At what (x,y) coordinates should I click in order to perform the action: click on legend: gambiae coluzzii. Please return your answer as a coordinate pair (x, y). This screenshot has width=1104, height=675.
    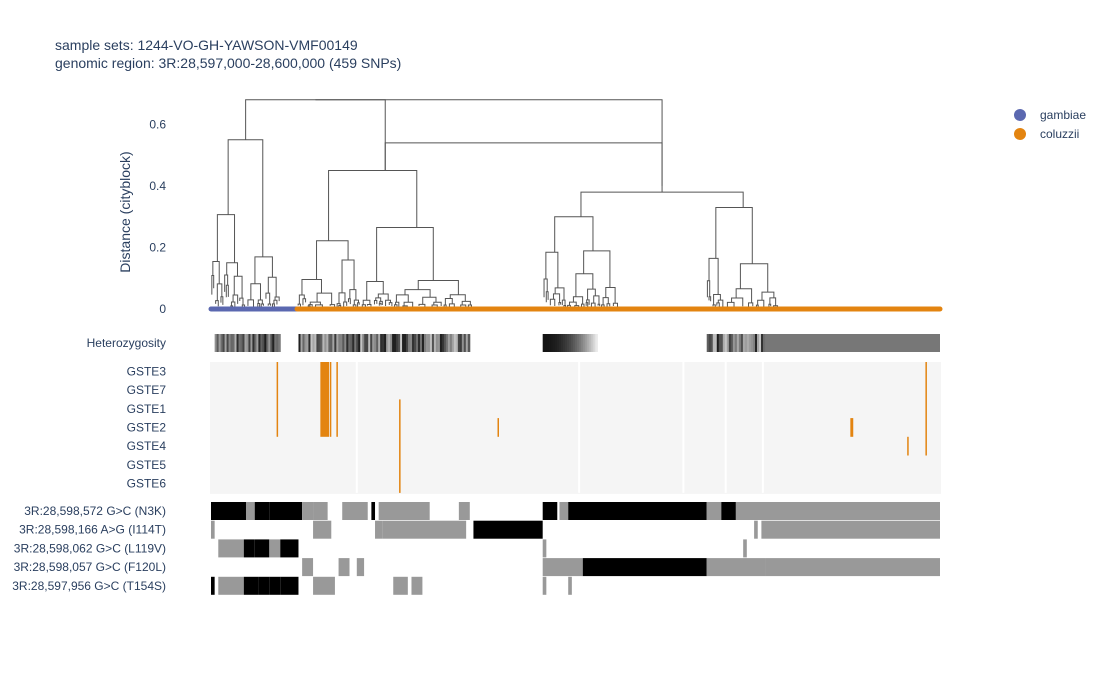
    Looking at the image, I should click on (1050, 124).